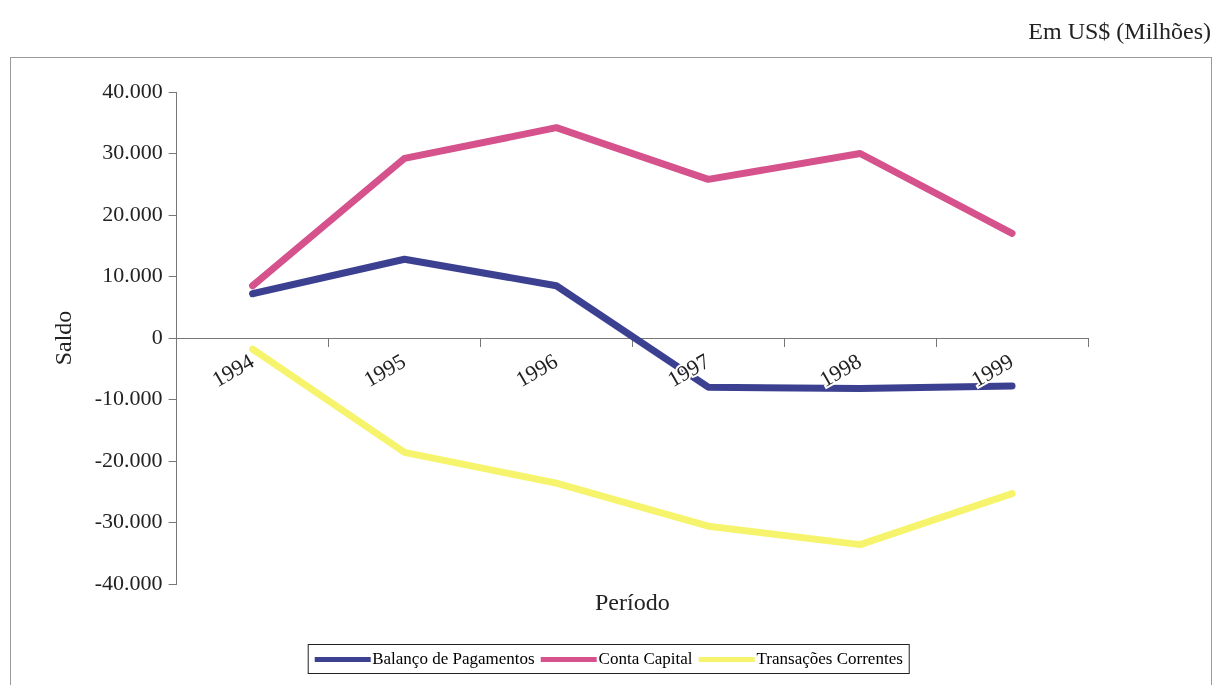 This screenshot has width=1217, height=685. What do you see at coordinates (128, 459) in the screenshot?
I see `y-tick-label: -20.000` at bounding box center [128, 459].